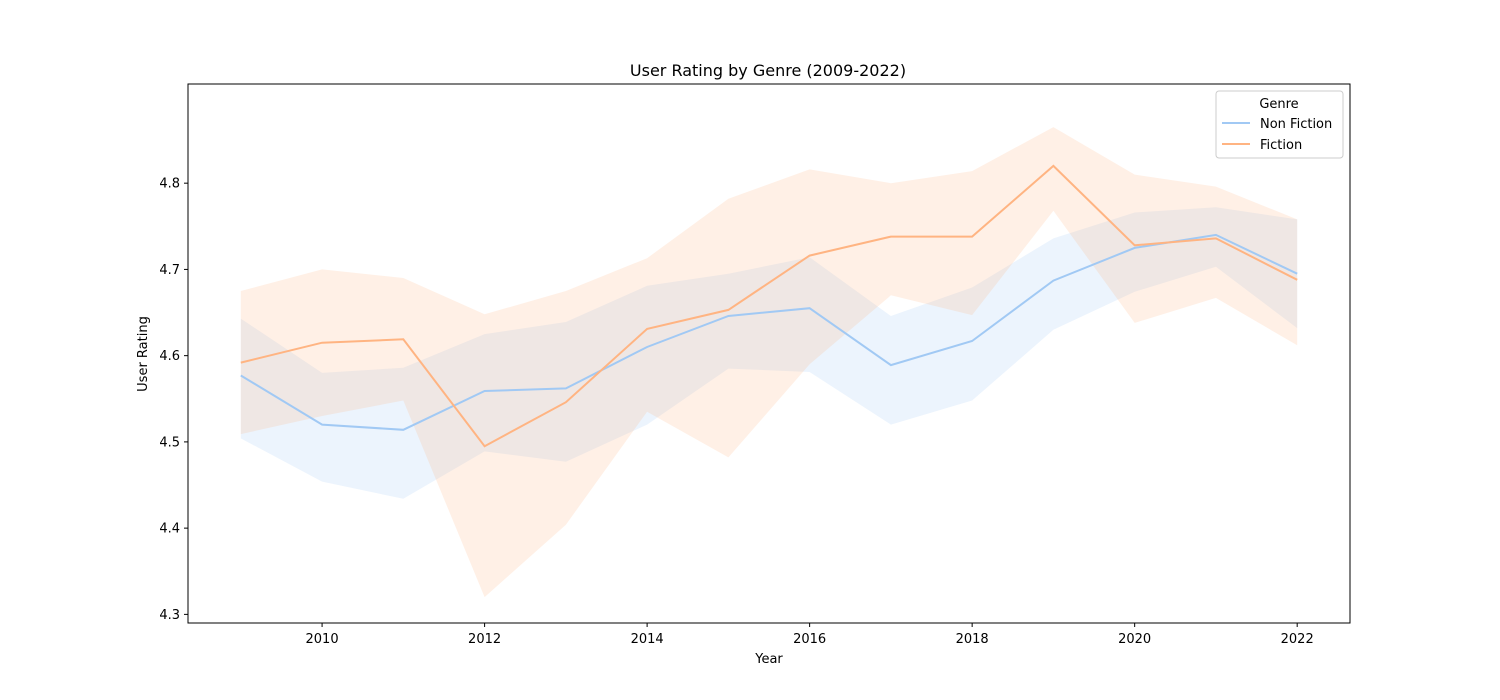 Image resolution: width=1500 pixels, height=700 pixels. Describe the element at coordinates (1281, 145) in the screenshot. I see `legend-label-fiction: Fiction` at that location.